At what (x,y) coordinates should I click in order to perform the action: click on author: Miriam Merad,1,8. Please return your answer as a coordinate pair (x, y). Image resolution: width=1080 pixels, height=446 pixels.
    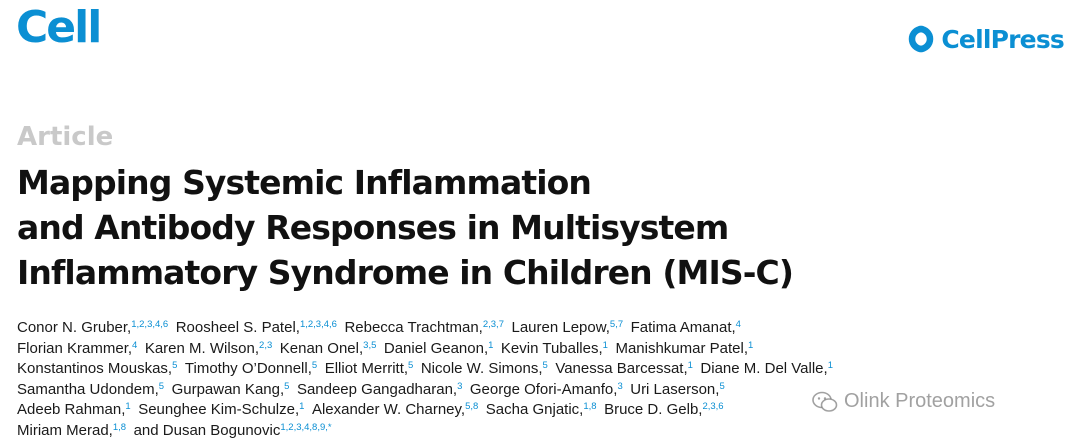
    Looking at the image, I should click on (71, 430).